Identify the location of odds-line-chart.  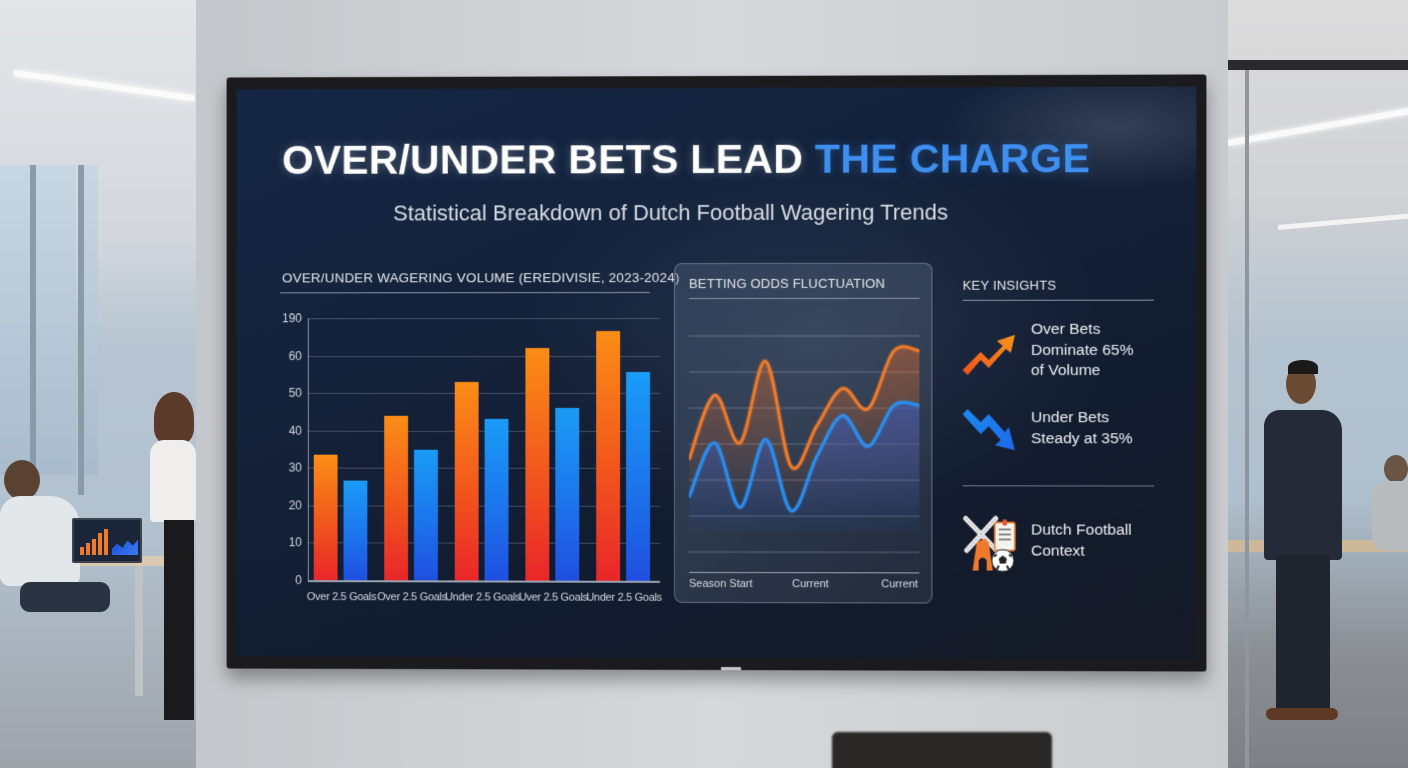
(804, 436).